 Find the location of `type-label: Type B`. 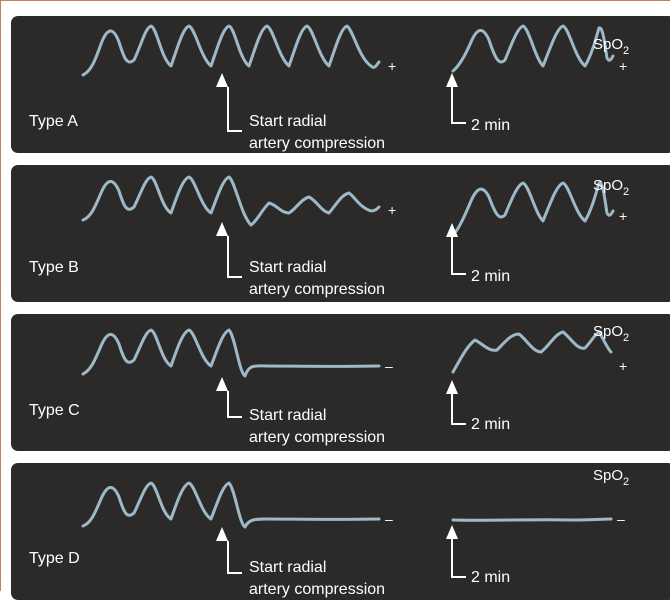

type-label: Type B is located at coordinates (54, 267).